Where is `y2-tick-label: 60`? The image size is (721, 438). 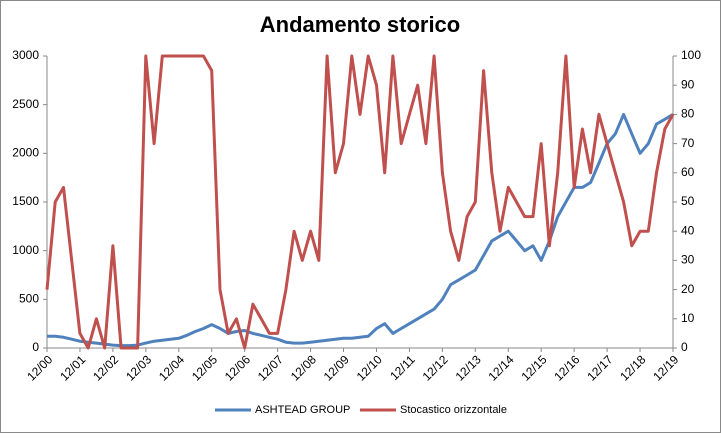 y2-tick-label: 60 is located at coordinates (688, 172).